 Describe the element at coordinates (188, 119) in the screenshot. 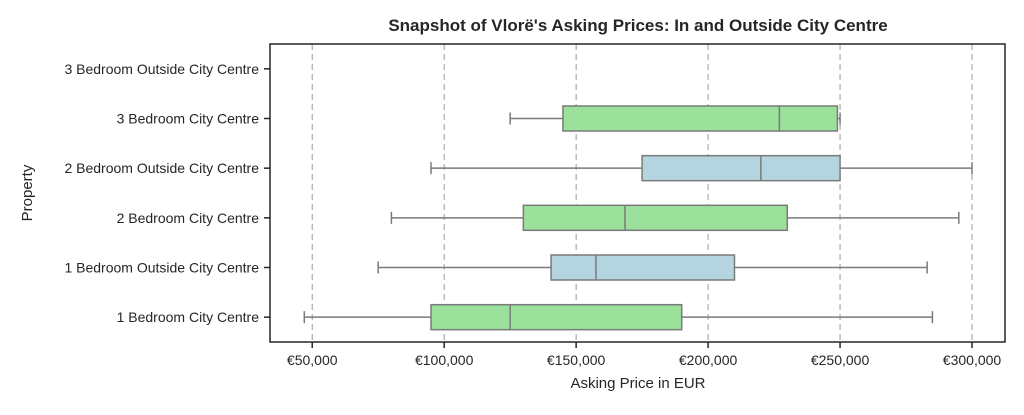

I see `y-tick-label: 3 Bedroom City Centre` at that location.